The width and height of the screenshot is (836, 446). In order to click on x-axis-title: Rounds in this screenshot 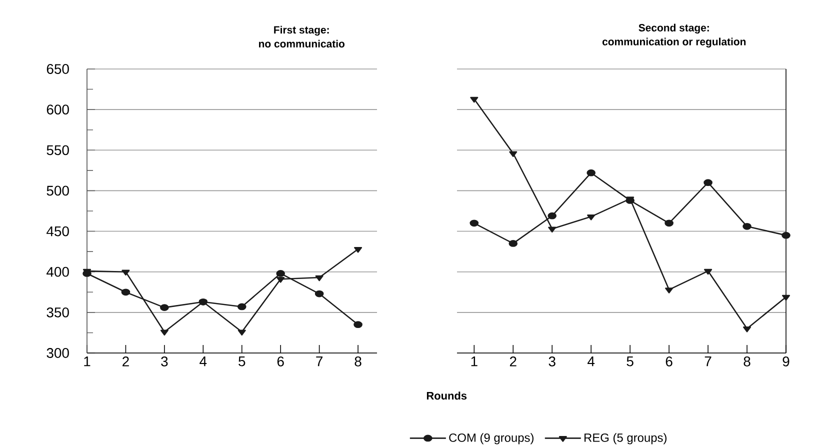, I will do `click(446, 396)`.